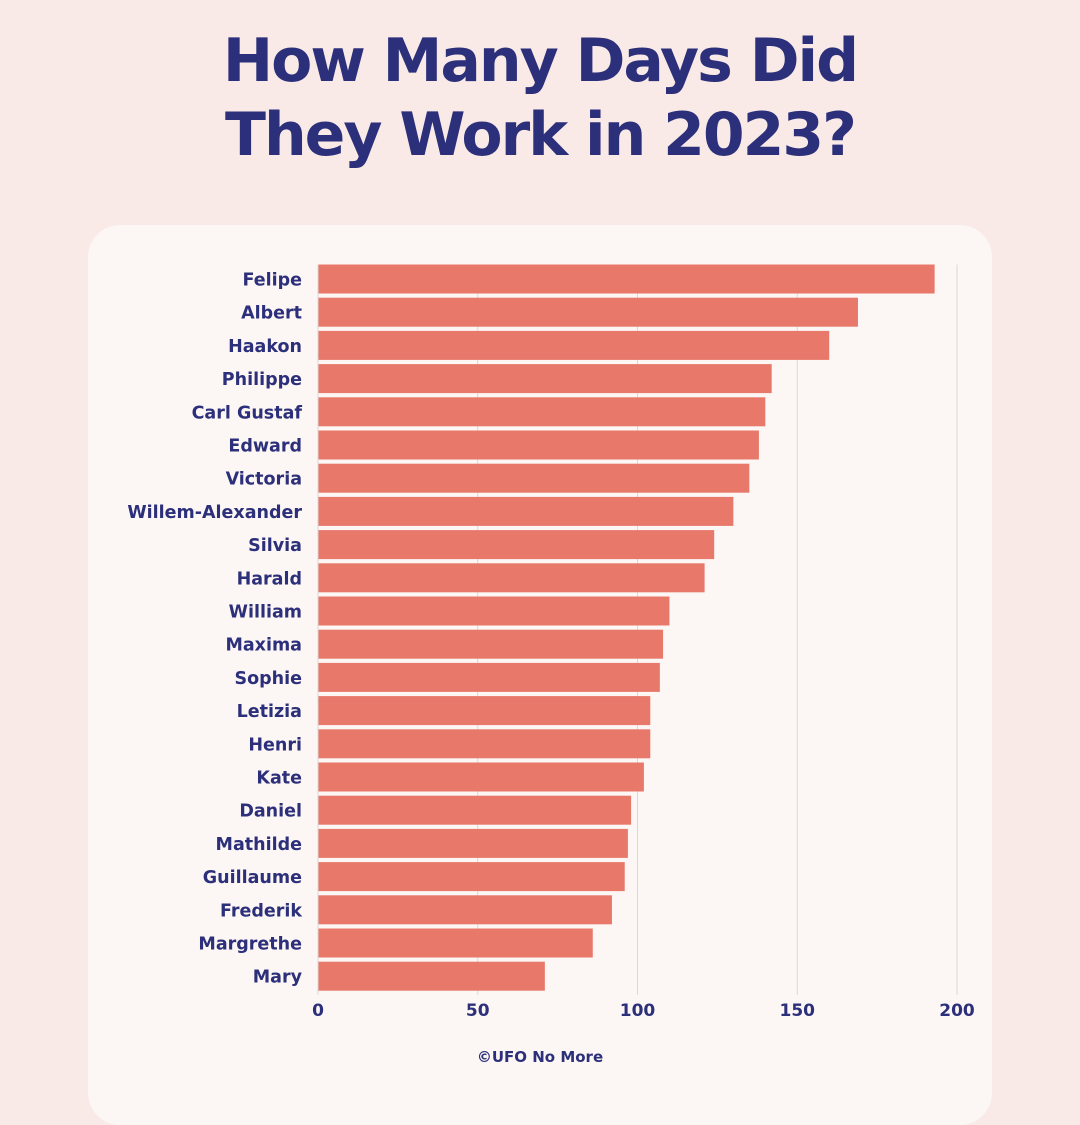 The height and width of the screenshot is (1125, 1080). Describe the element at coordinates (271, 314) in the screenshot. I see `category-label: Albert` at that location.